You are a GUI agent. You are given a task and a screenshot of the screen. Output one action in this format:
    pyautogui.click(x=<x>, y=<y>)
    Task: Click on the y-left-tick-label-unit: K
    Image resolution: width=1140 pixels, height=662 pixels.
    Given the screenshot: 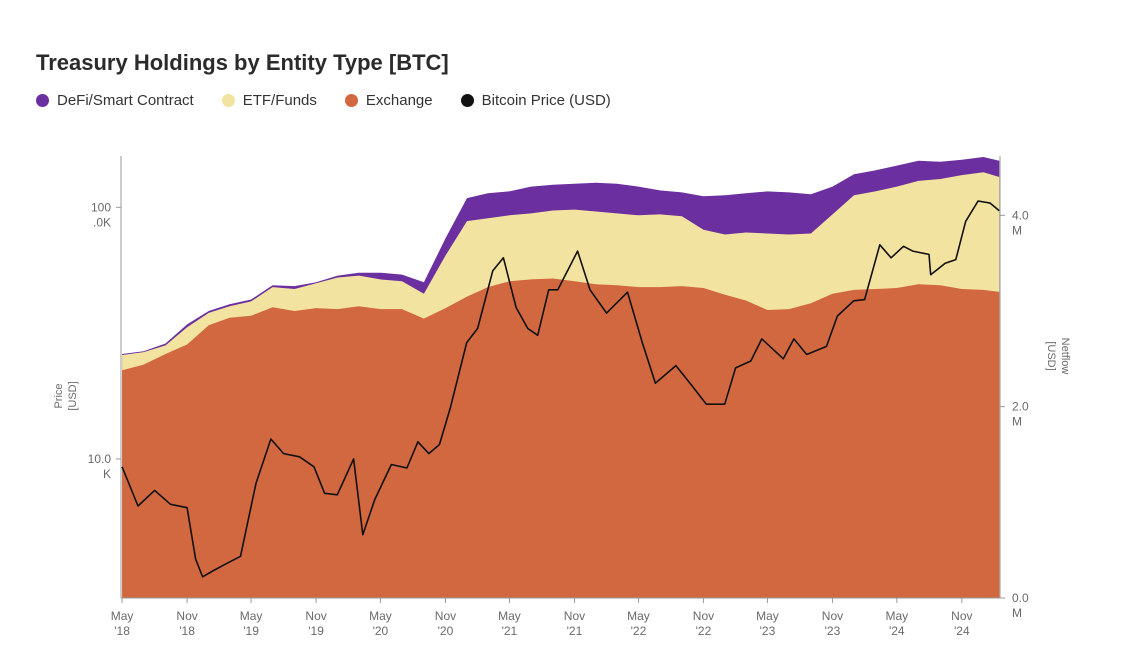 What is the action you would take?
    pyautogui.click(x=107, y=474)
    